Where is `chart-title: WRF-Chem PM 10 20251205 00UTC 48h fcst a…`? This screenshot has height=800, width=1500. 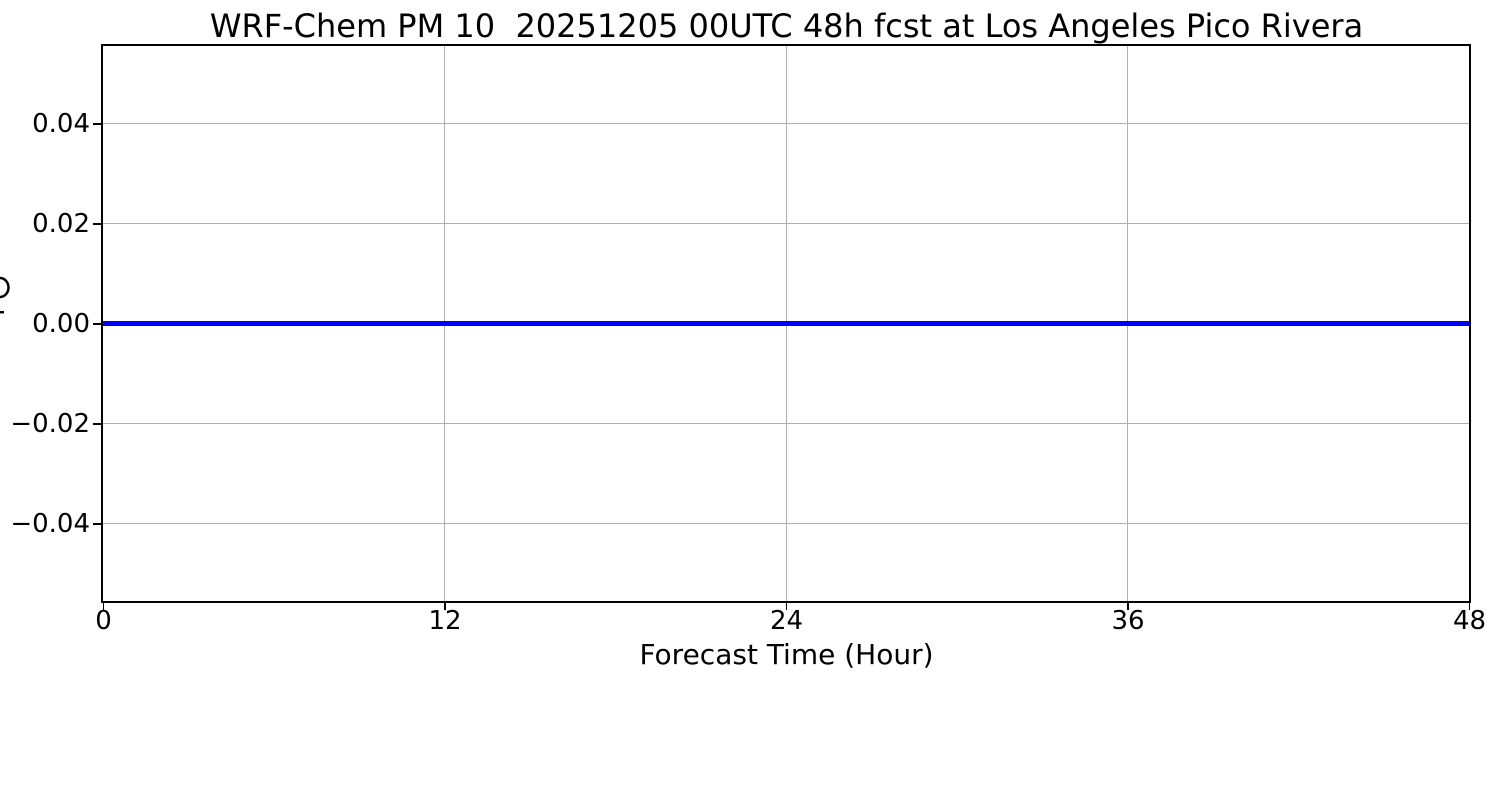
chart-title: WRF-Chem PM 10 20251205 00UTC 48h fcst a… is located at coordinates (786, 26).